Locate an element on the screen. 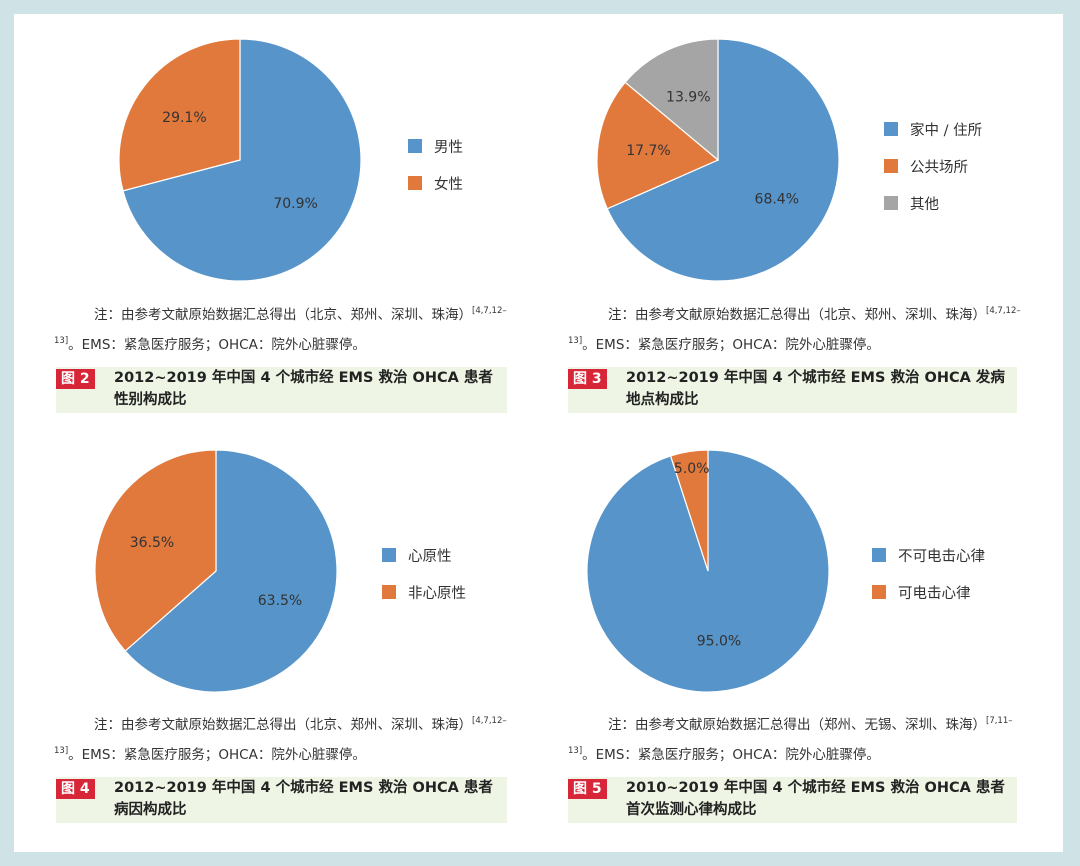  pie-chart-location: 68.4% 17.7% 13.9% is located at coordinates (718, 160).